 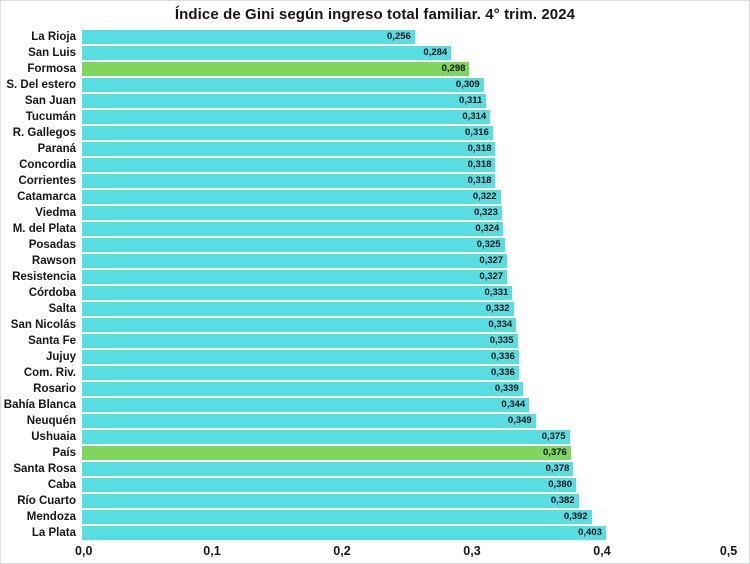 I want to click on bar: 0,336, so click(x=300, y=357).